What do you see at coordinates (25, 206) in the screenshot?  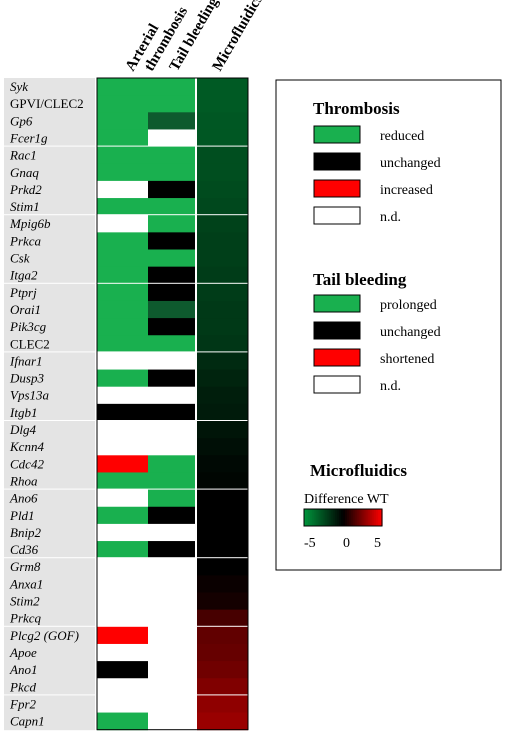 I see `gene-label: Stim1` at bounding box center [25, 206].